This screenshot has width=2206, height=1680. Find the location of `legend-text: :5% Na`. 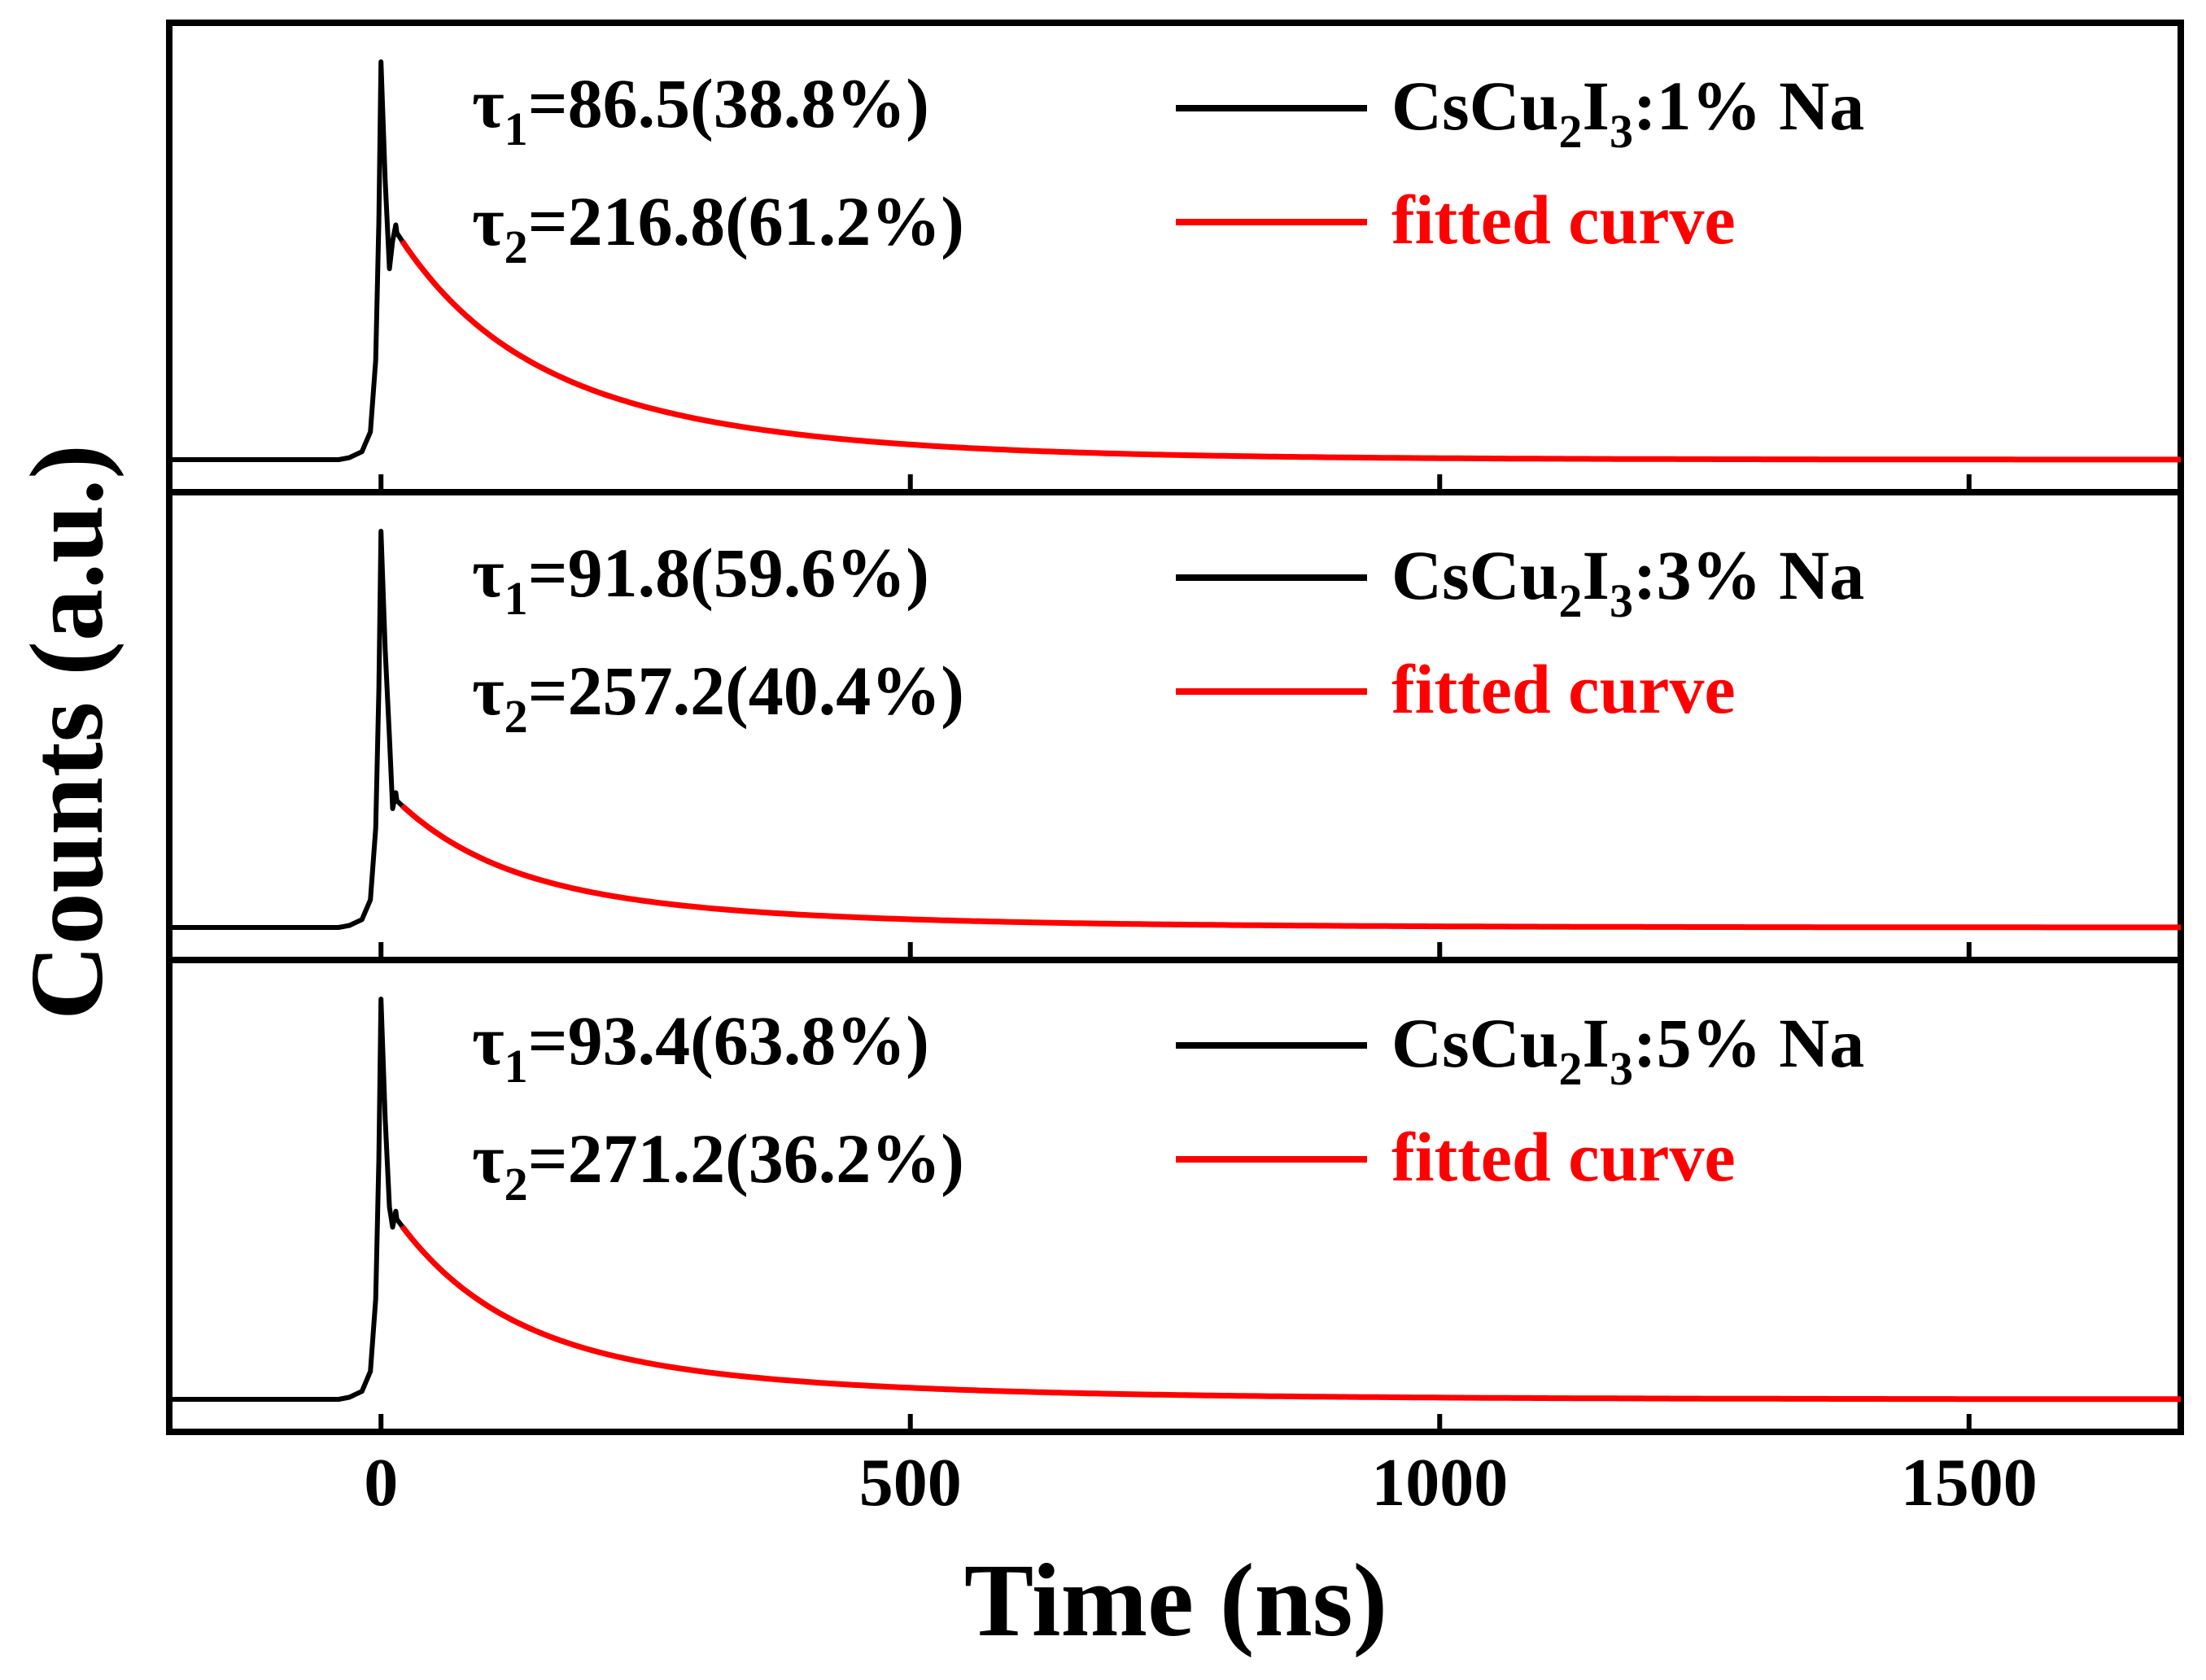

legend-text: :5% Na is located at coordinates (1748, 1043).